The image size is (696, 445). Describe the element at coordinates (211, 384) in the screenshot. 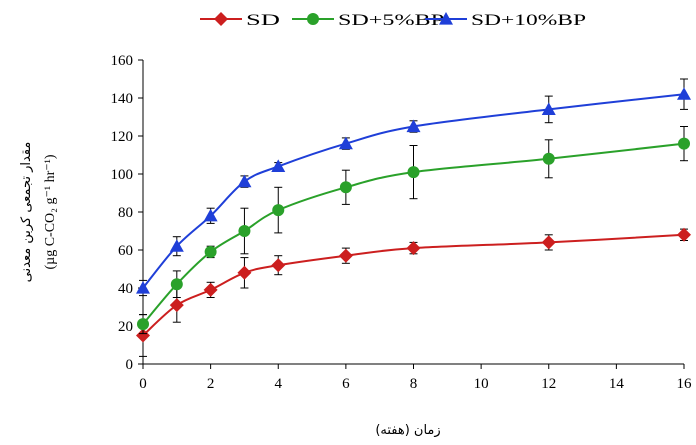

I see `x-tick-label: 2` at that location.